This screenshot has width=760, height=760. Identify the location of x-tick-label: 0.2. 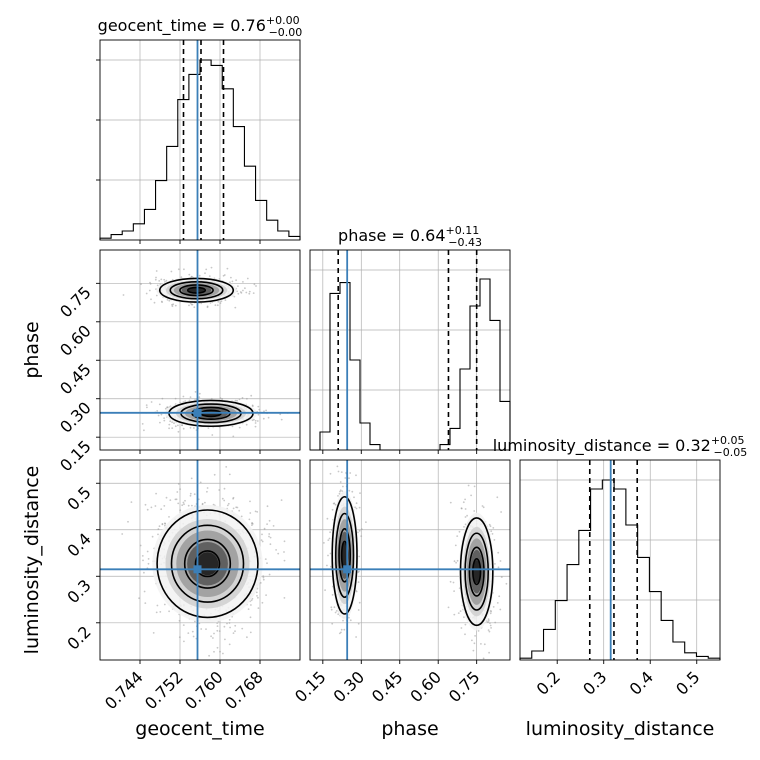
(548, 682).